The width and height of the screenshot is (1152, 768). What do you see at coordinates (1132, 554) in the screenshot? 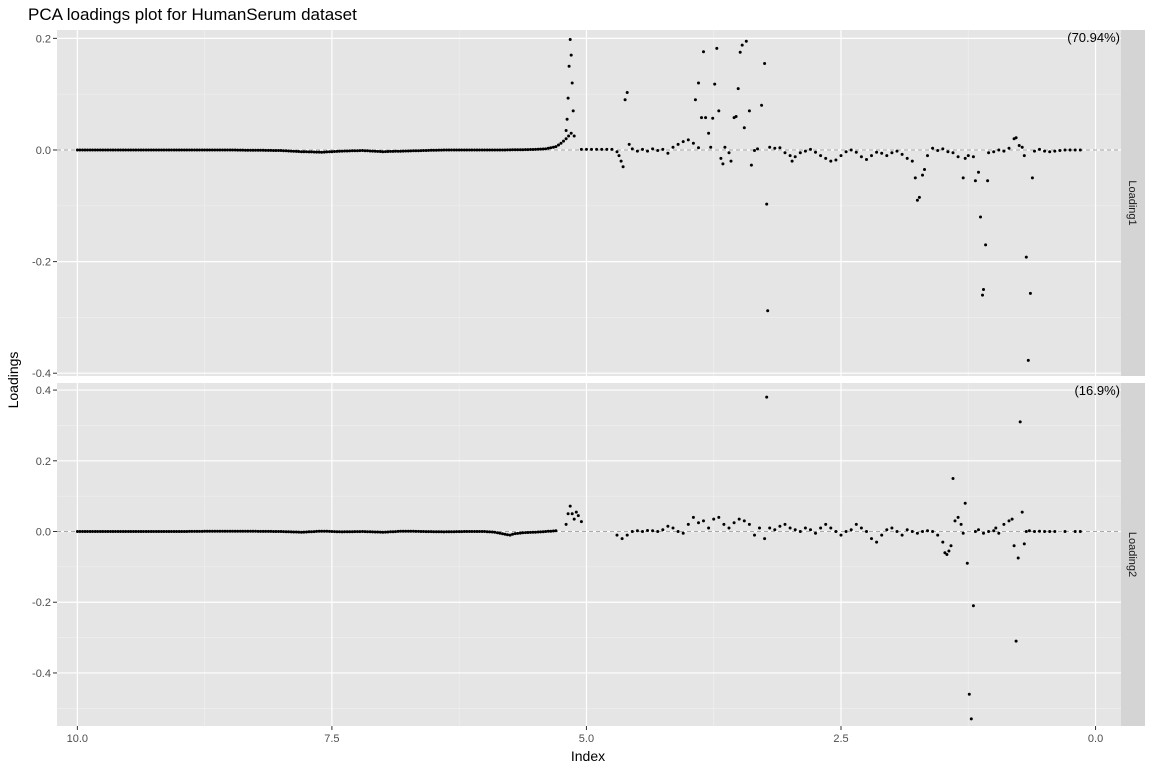
I see `facet-strip-label: Loading2` at bounding box center [1132, 554].